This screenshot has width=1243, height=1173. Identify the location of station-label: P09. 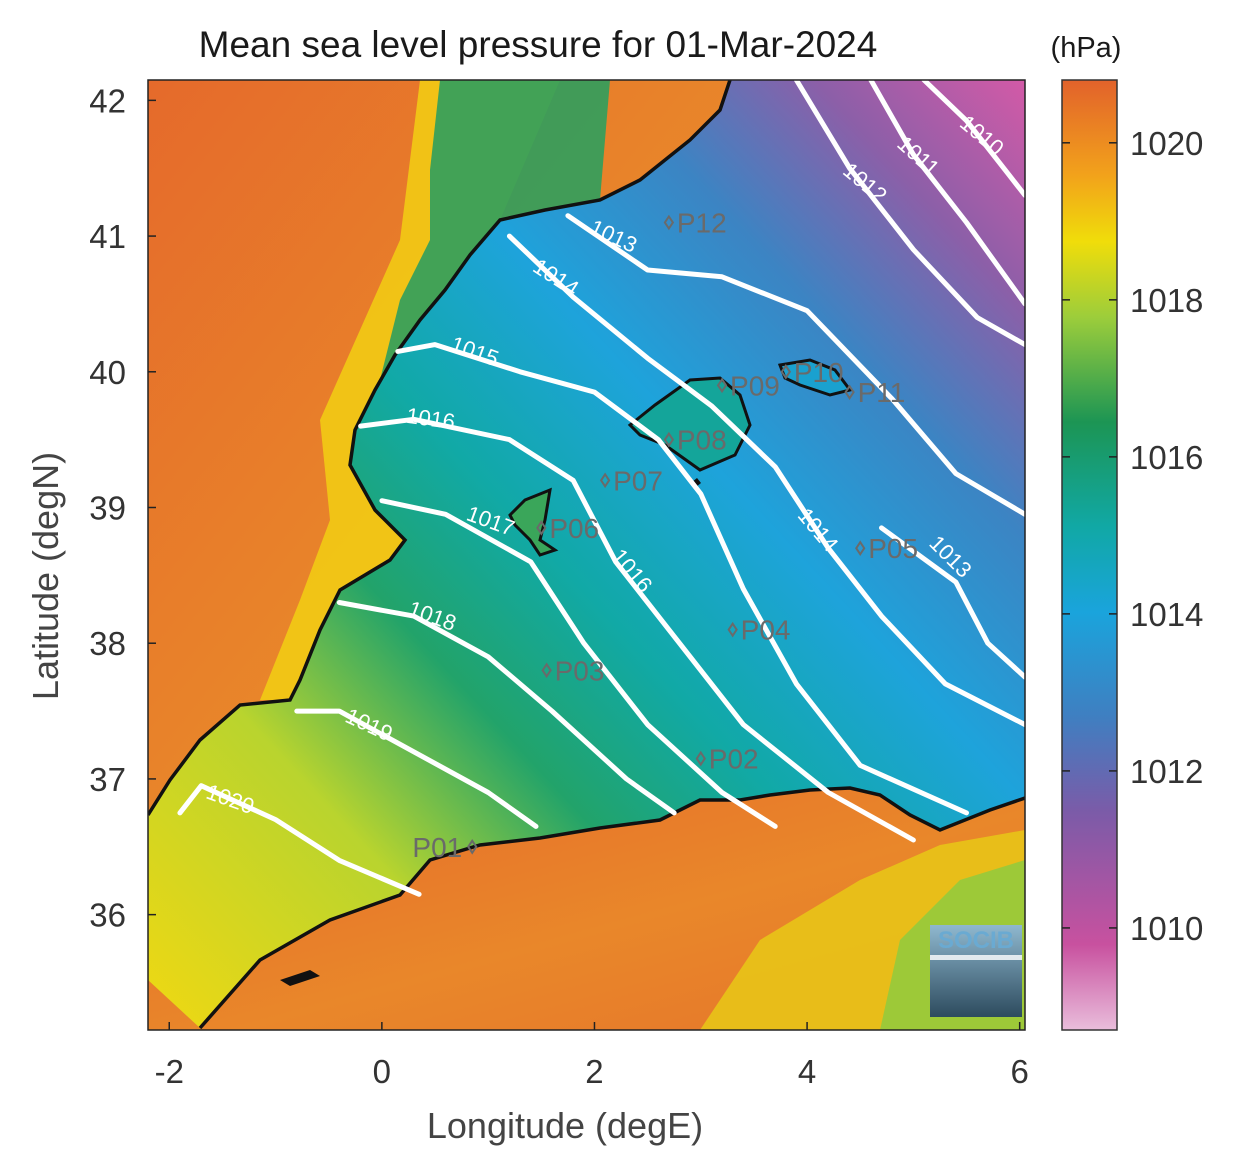
(755, 385).